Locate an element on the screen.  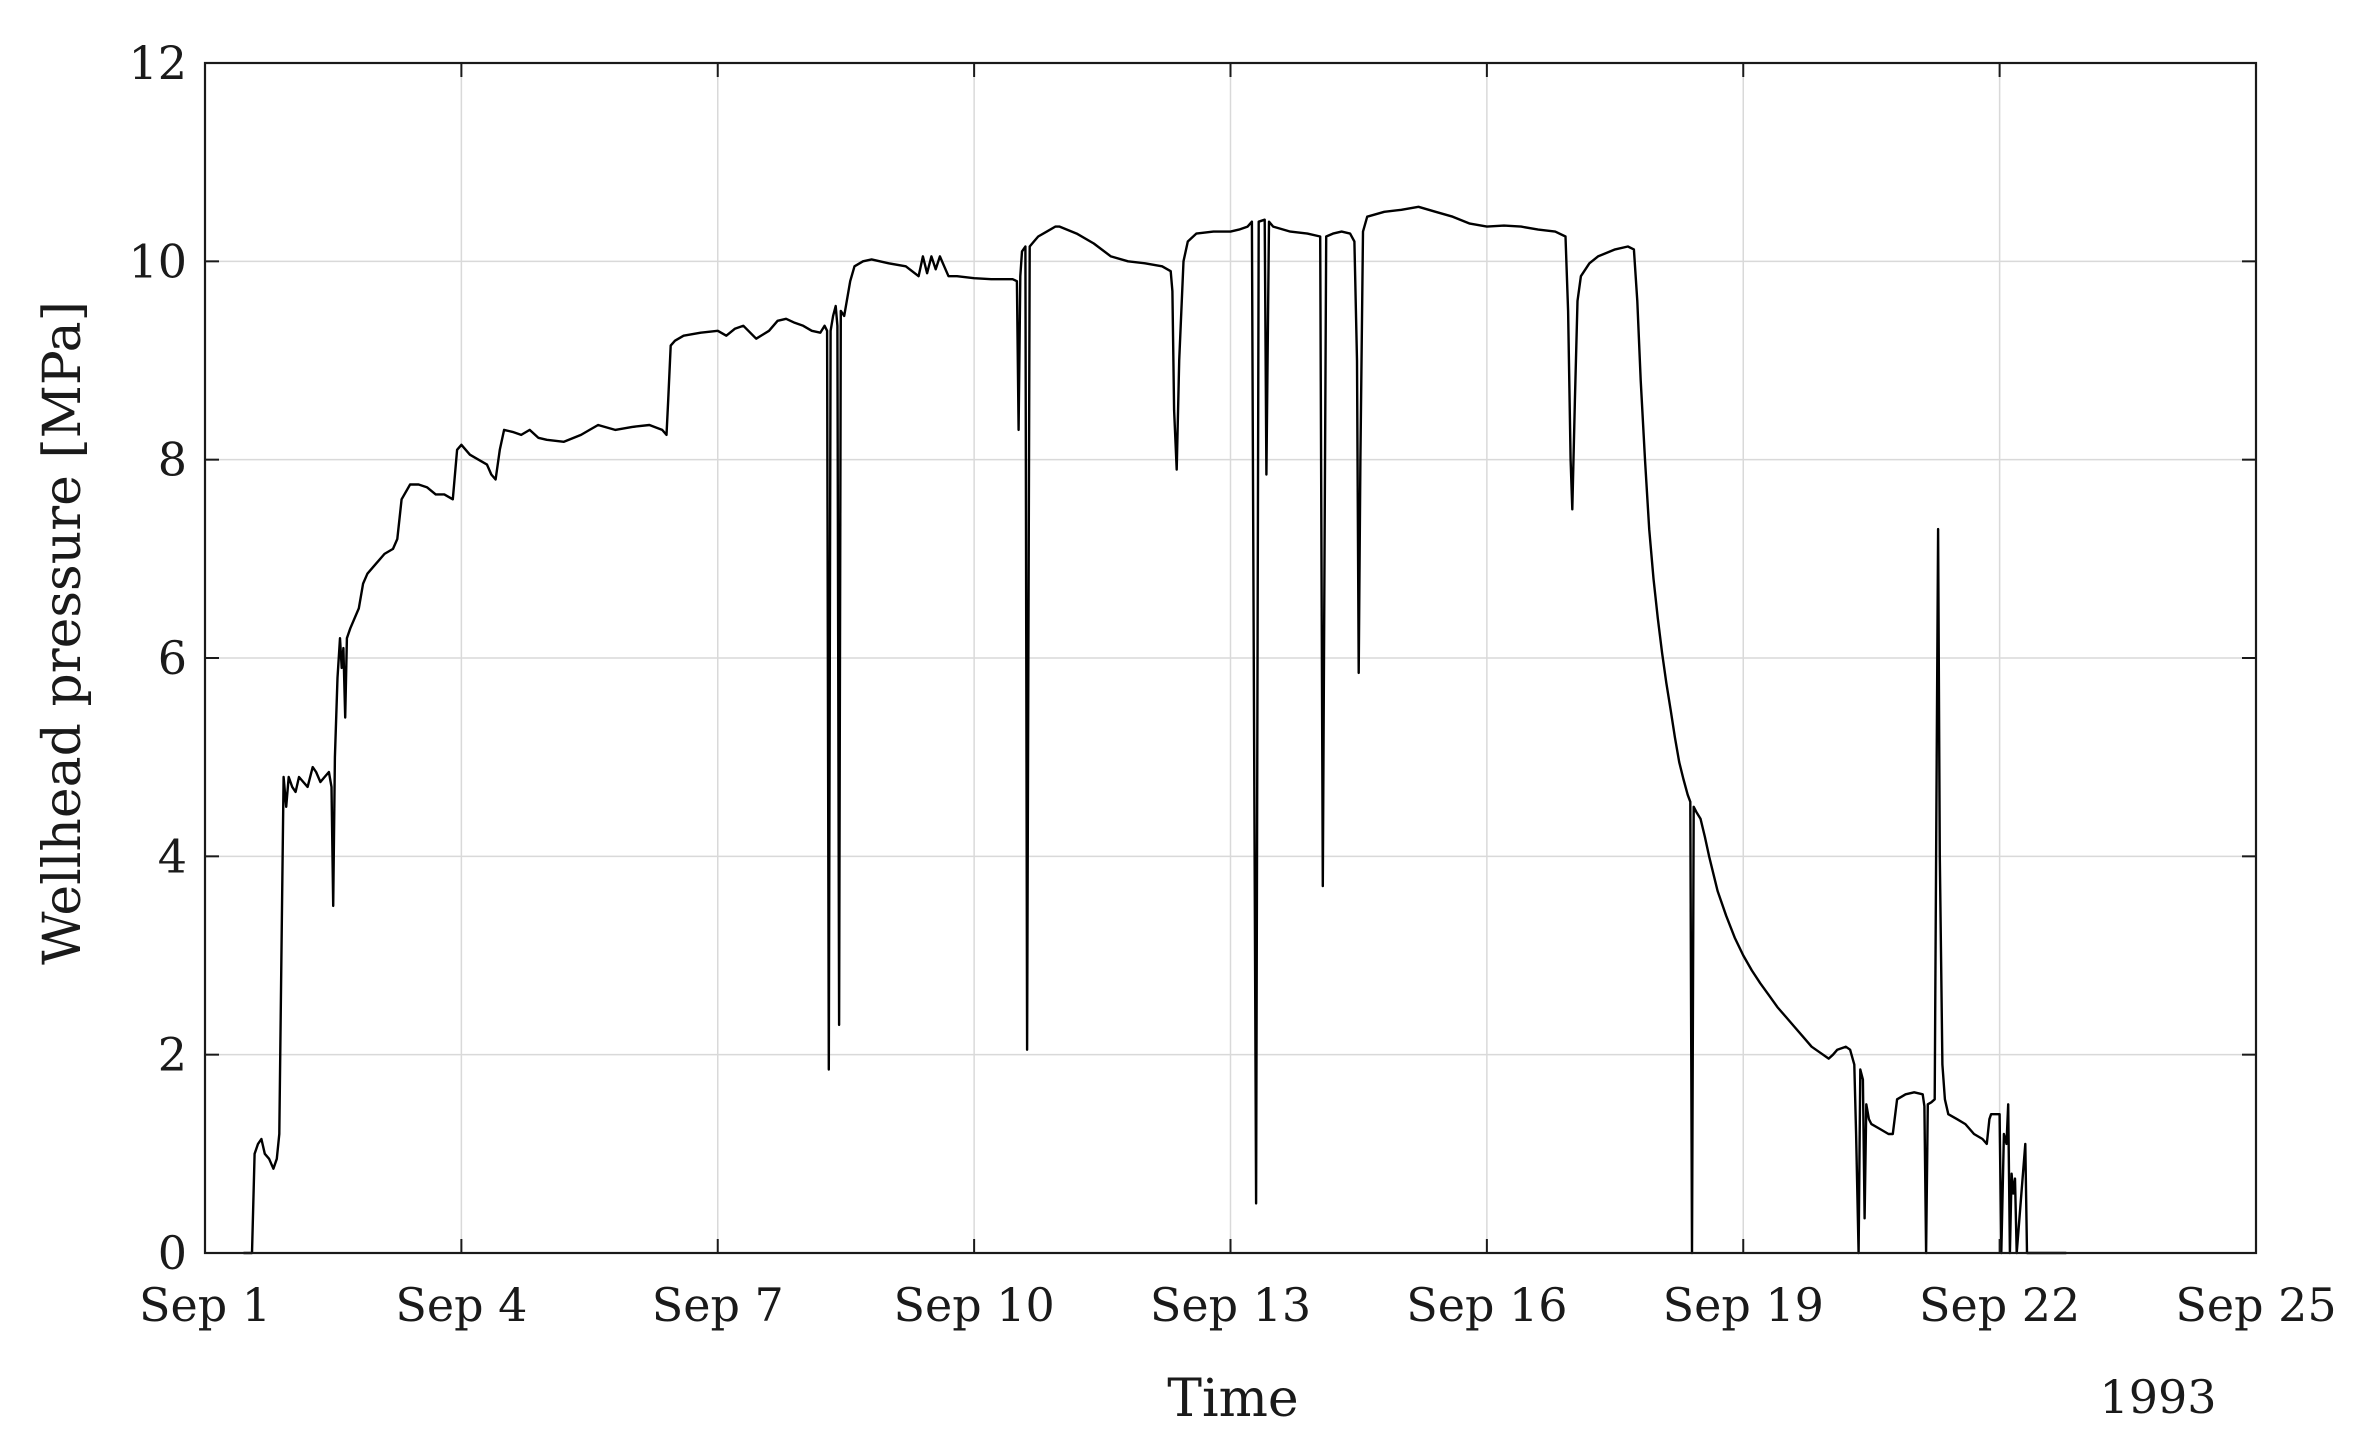
x-tick-label: Sep 7 is located at coordinates (718, 1305).